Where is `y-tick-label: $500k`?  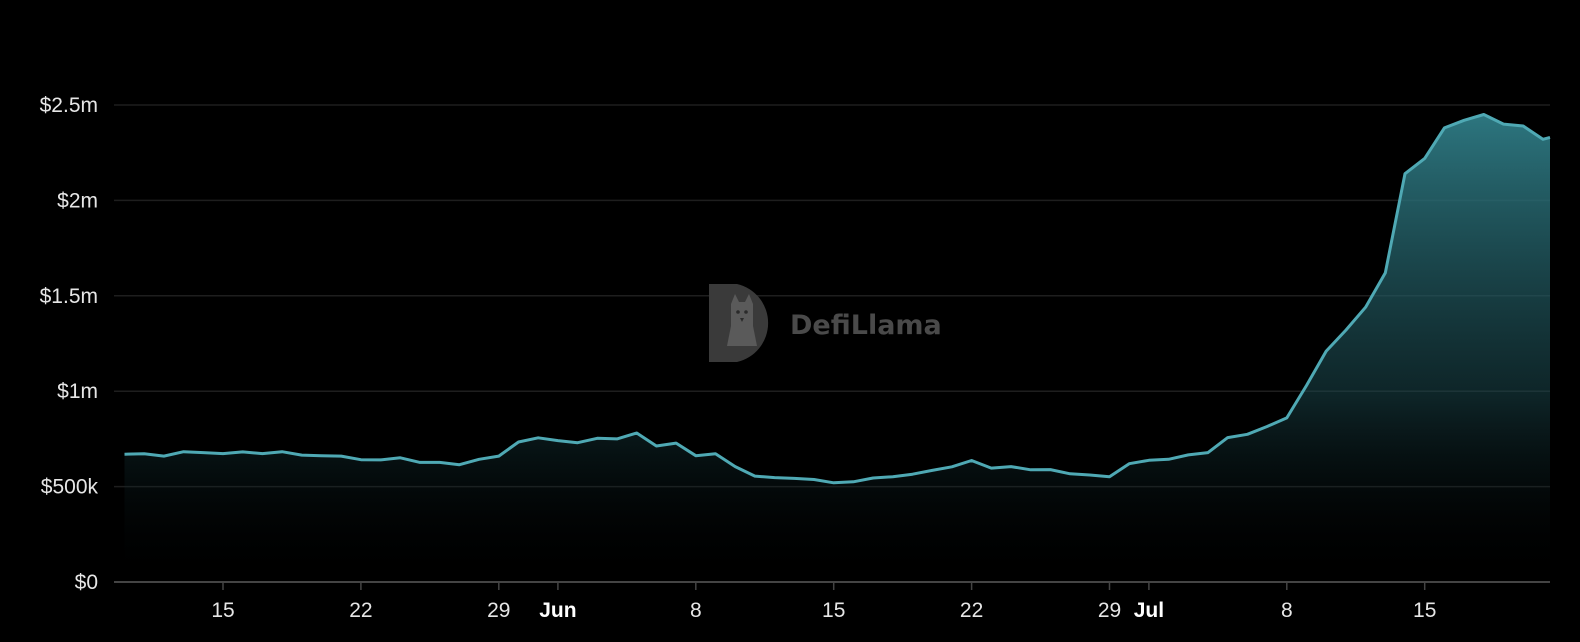
y-tick-label: $500k is located at coordinates (70, 487).